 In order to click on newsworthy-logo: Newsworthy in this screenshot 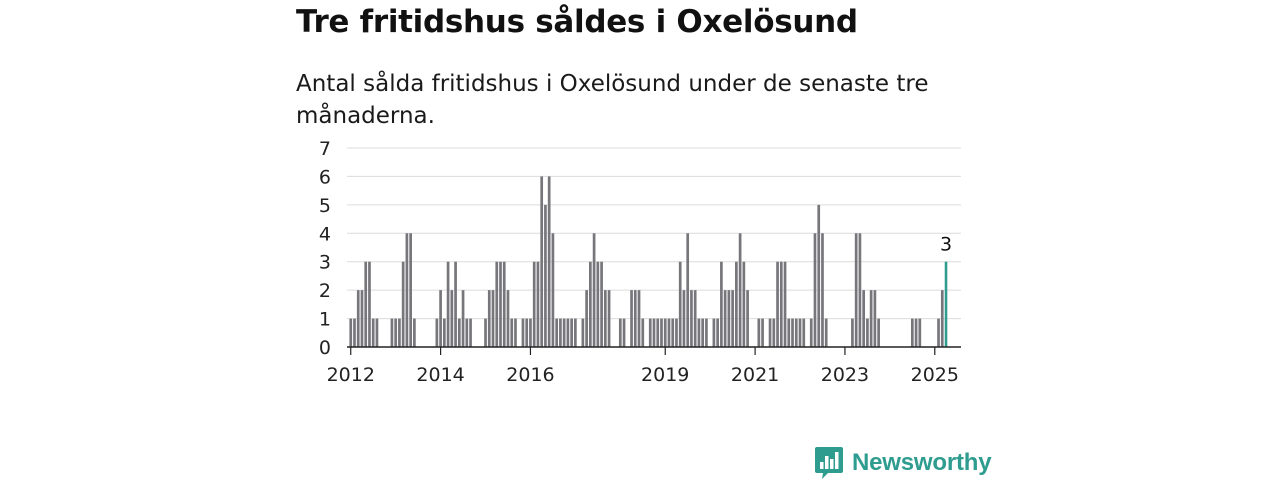, I will do `click(903, 463)`.